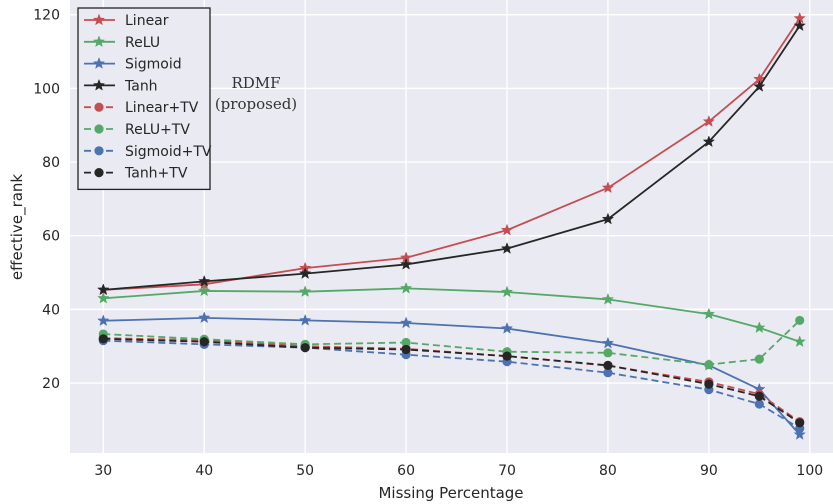  Describe the element at coordinates (156, 174) in the screenshot. I see `legend-label: Tanh+TV` at that location.